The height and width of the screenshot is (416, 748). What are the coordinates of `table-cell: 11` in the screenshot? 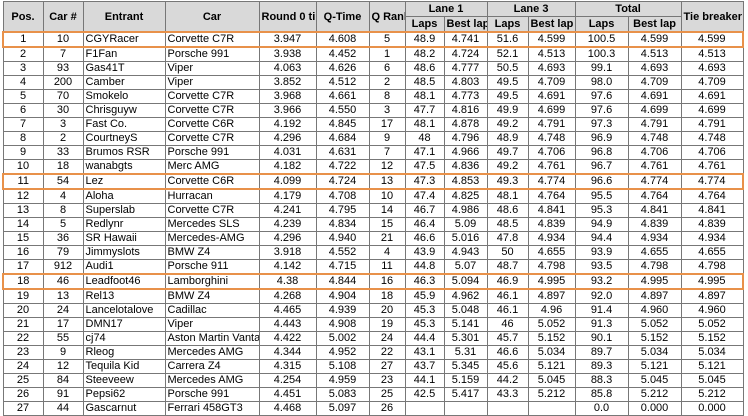 It's located at (23, 181).